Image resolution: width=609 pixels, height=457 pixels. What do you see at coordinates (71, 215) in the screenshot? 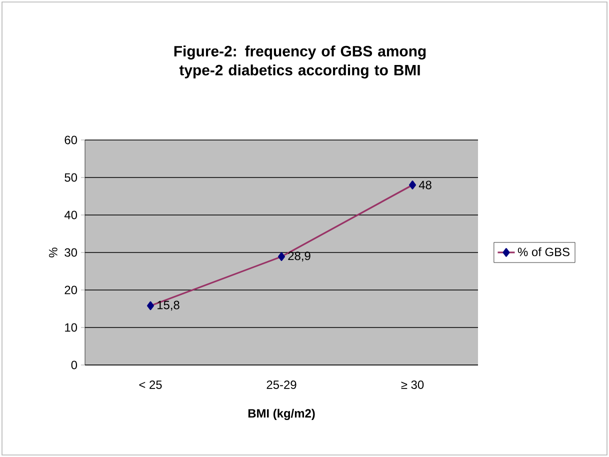
I see `y-tick-label: 40` at bounding box center [71, 215].